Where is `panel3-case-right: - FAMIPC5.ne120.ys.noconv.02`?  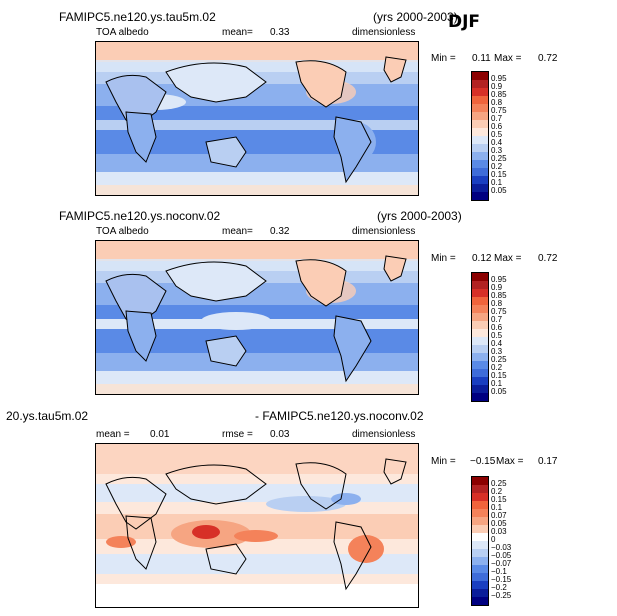 panel3-case-right: - FAMIPC5.ne120.ys.noconv.02 is located at coordinates (339, 416).